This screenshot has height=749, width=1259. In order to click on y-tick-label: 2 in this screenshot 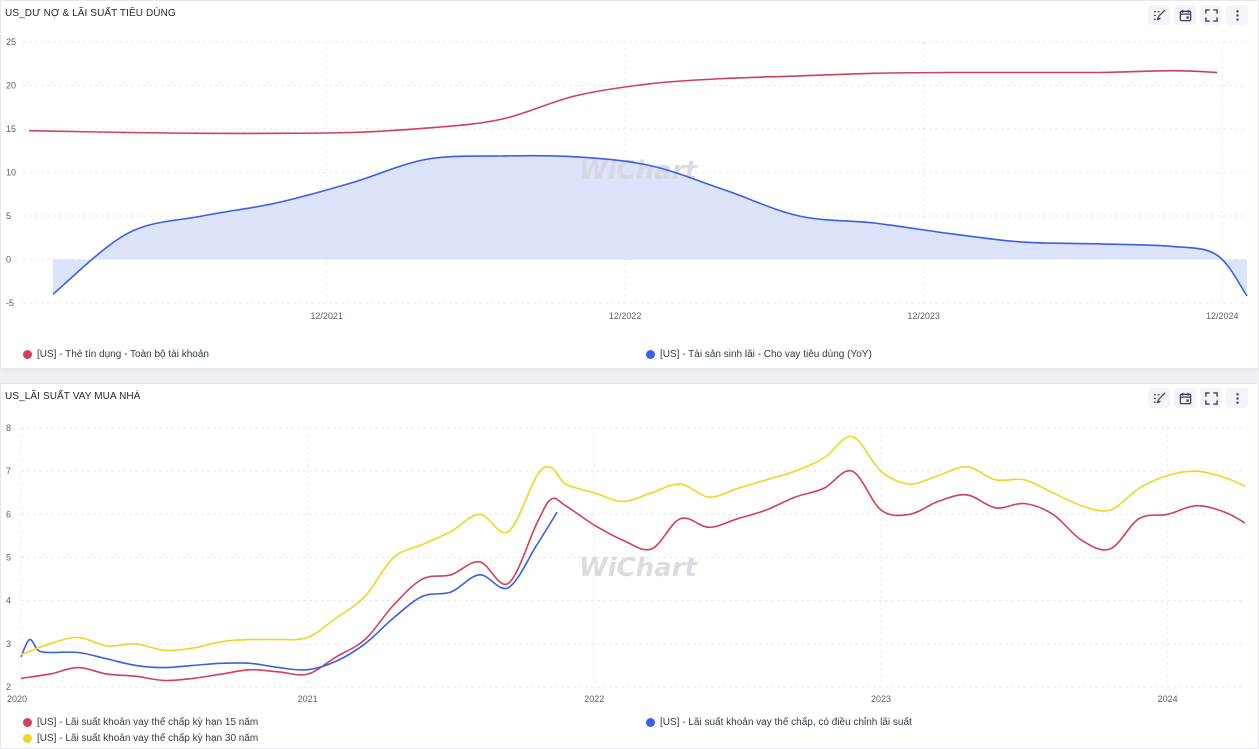, I will do `click(8, 687)`.